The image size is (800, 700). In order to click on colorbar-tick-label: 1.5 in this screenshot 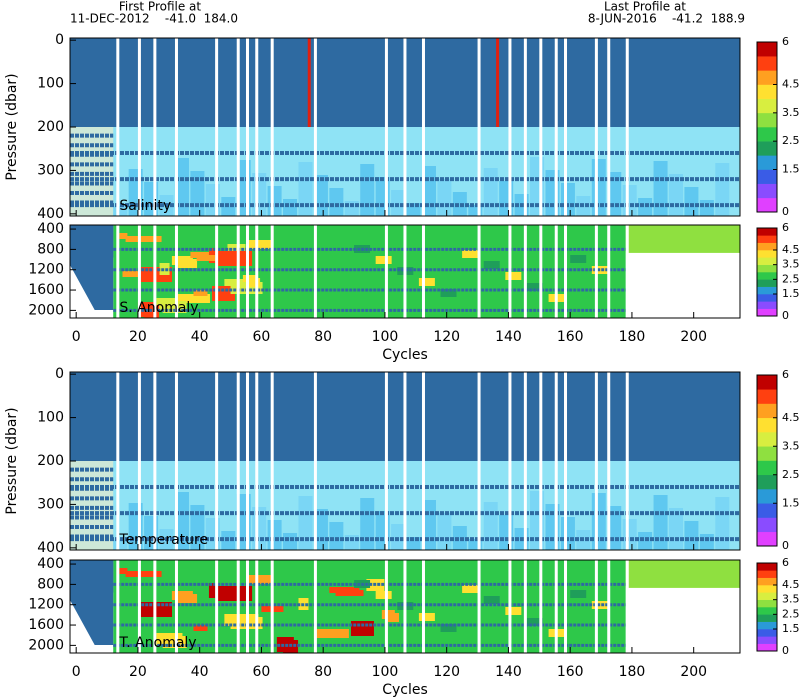, I will do `click(791, 628)`.